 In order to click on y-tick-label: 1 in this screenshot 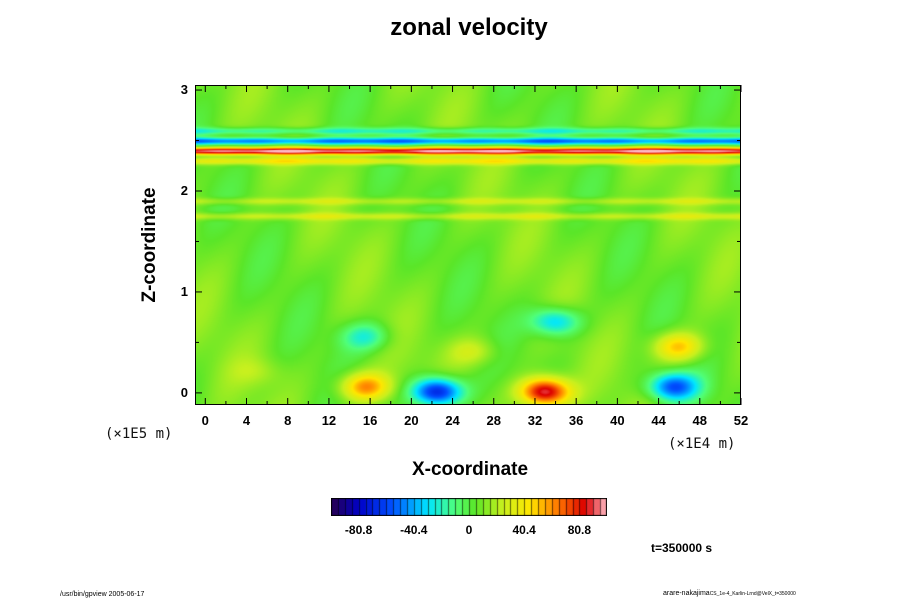, I will do `click(184, 291)`.